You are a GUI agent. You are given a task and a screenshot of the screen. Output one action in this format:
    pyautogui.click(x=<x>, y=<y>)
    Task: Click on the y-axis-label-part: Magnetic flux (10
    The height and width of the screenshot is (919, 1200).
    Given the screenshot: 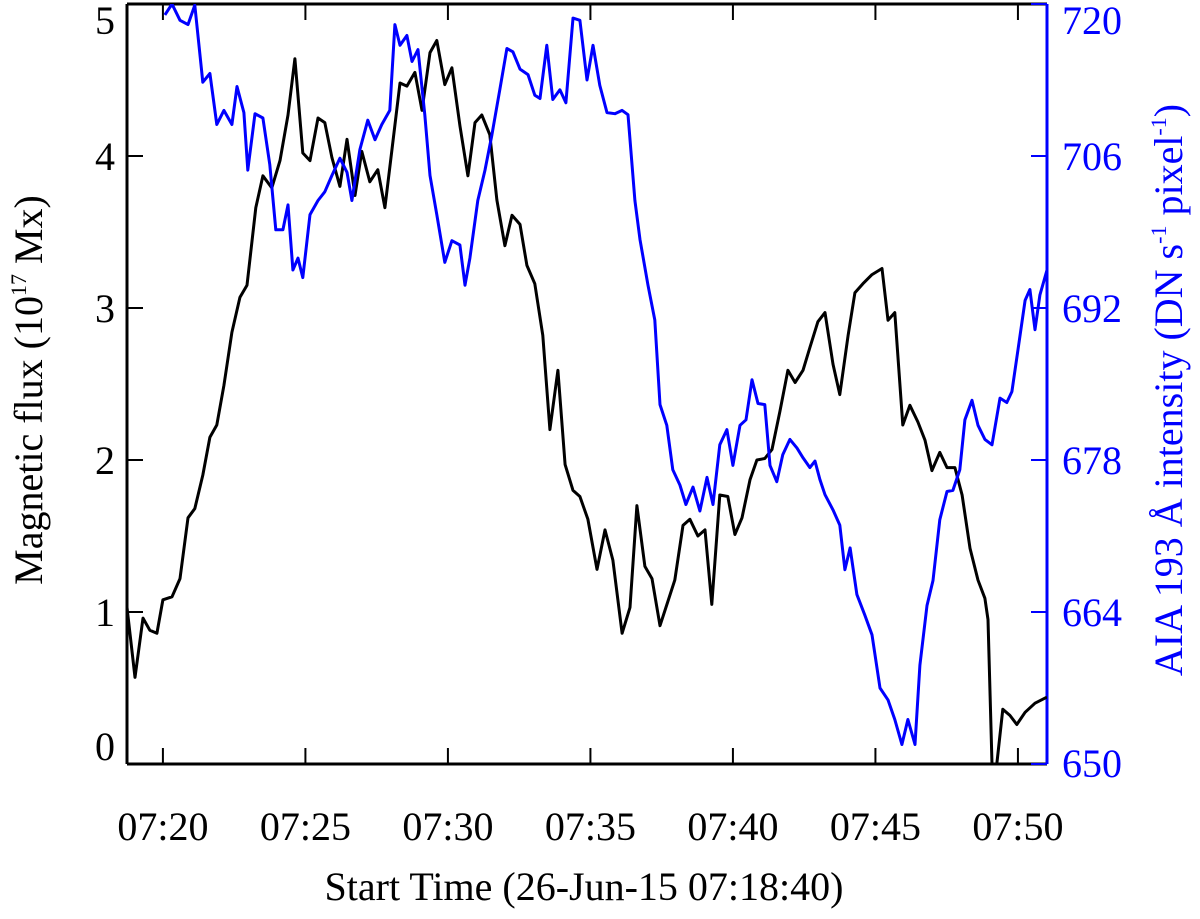 What is the action you would take?
    pyautogui.click(x=28, y=440)
    